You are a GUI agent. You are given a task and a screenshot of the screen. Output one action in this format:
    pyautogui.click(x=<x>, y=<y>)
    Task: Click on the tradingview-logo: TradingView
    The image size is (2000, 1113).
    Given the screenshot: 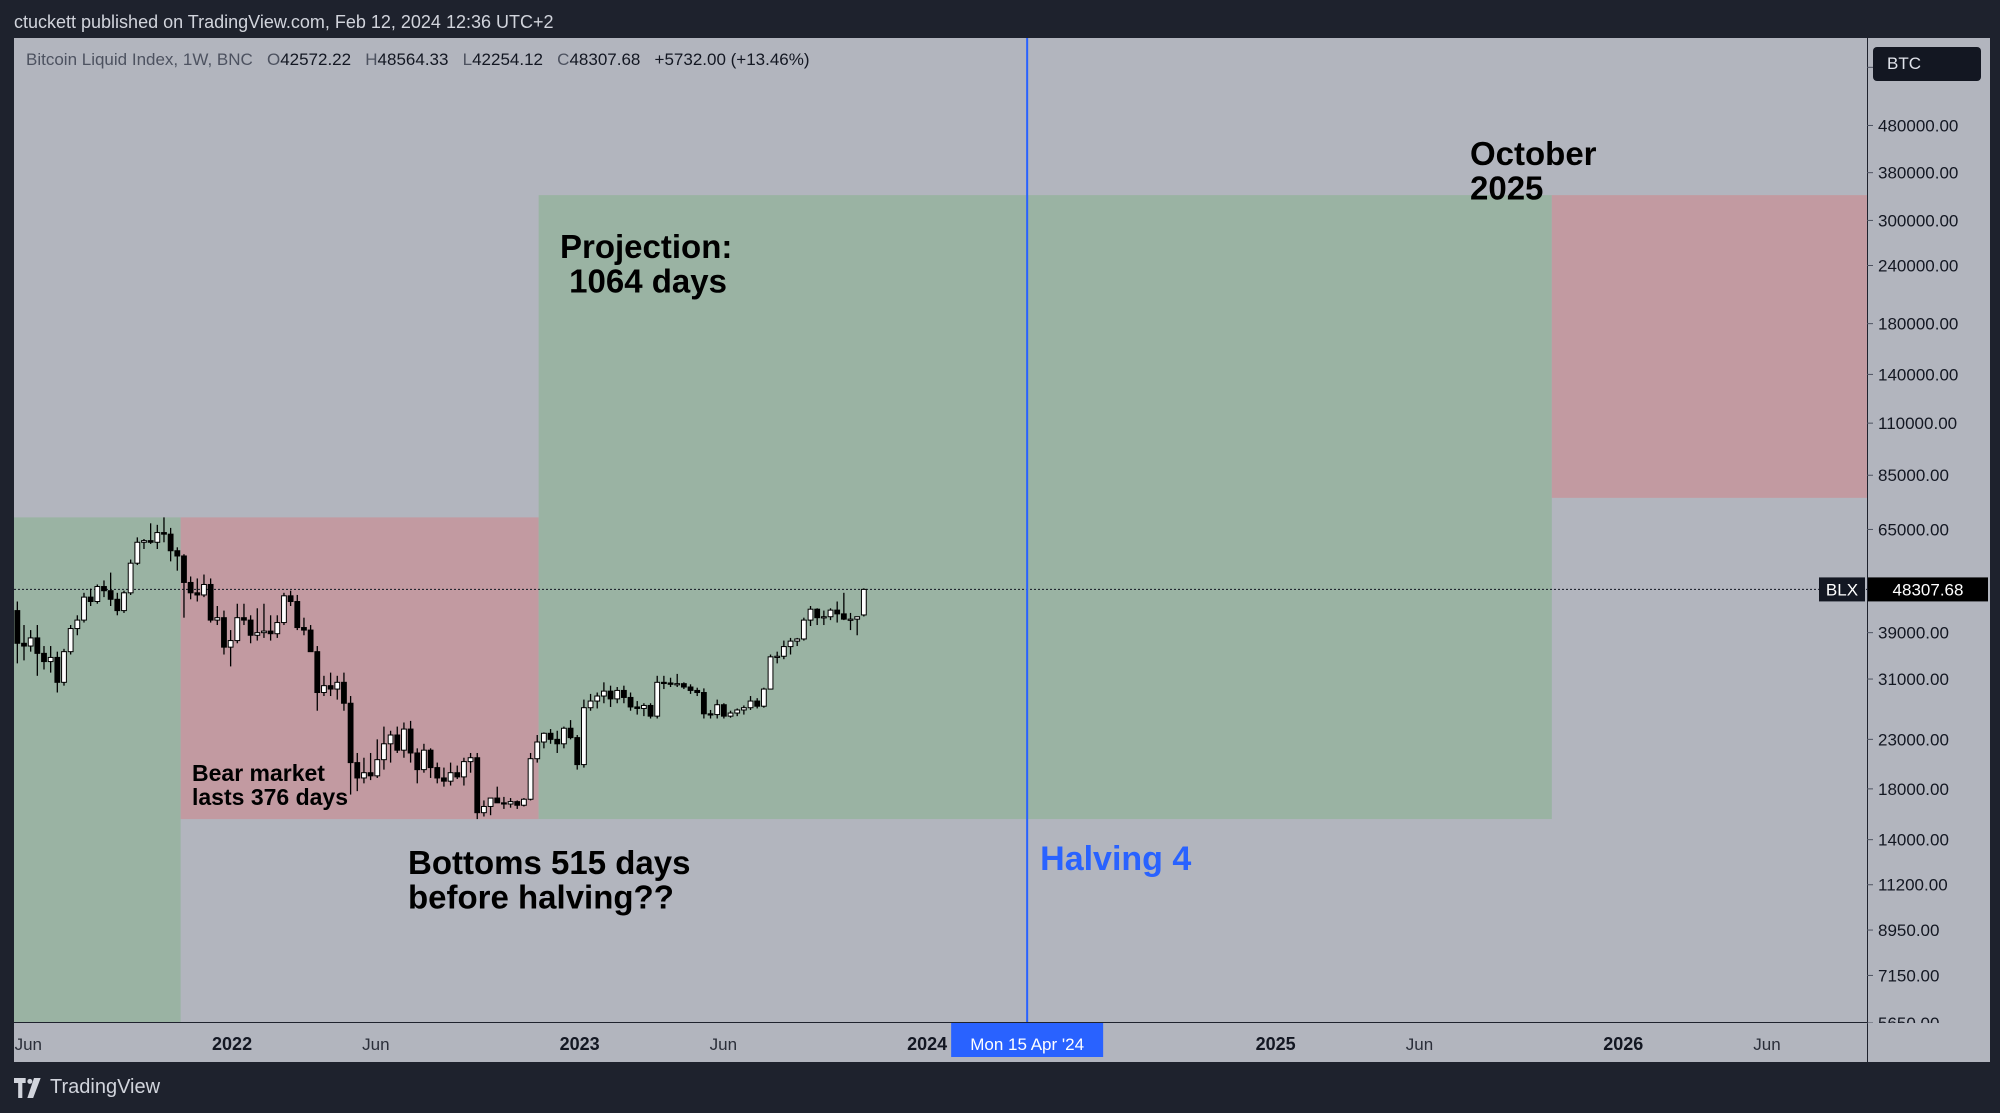 What is the action you would take?
    pyautogui.click(x=87, y=1087)
    